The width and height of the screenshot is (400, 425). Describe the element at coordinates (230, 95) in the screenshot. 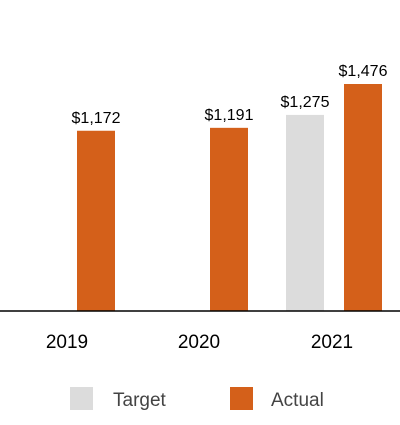

I see `data-labels-layer: $1,275 $1,172 $1,191 $1,476` at that location.